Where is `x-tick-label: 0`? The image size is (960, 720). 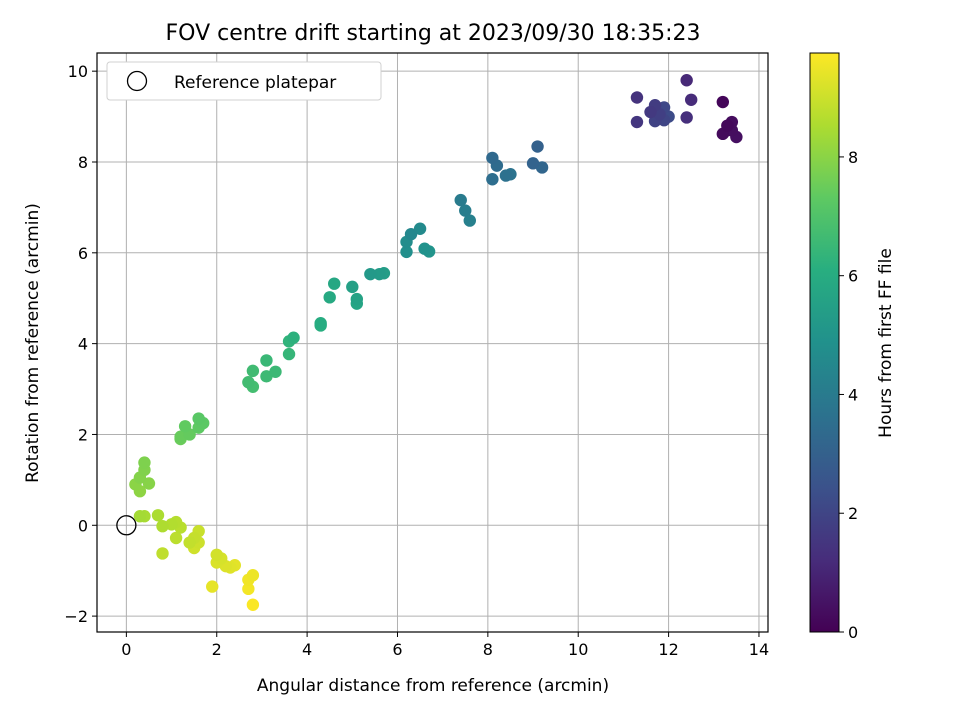
x-tick-label: 0 is located at coordinates (126, 649).